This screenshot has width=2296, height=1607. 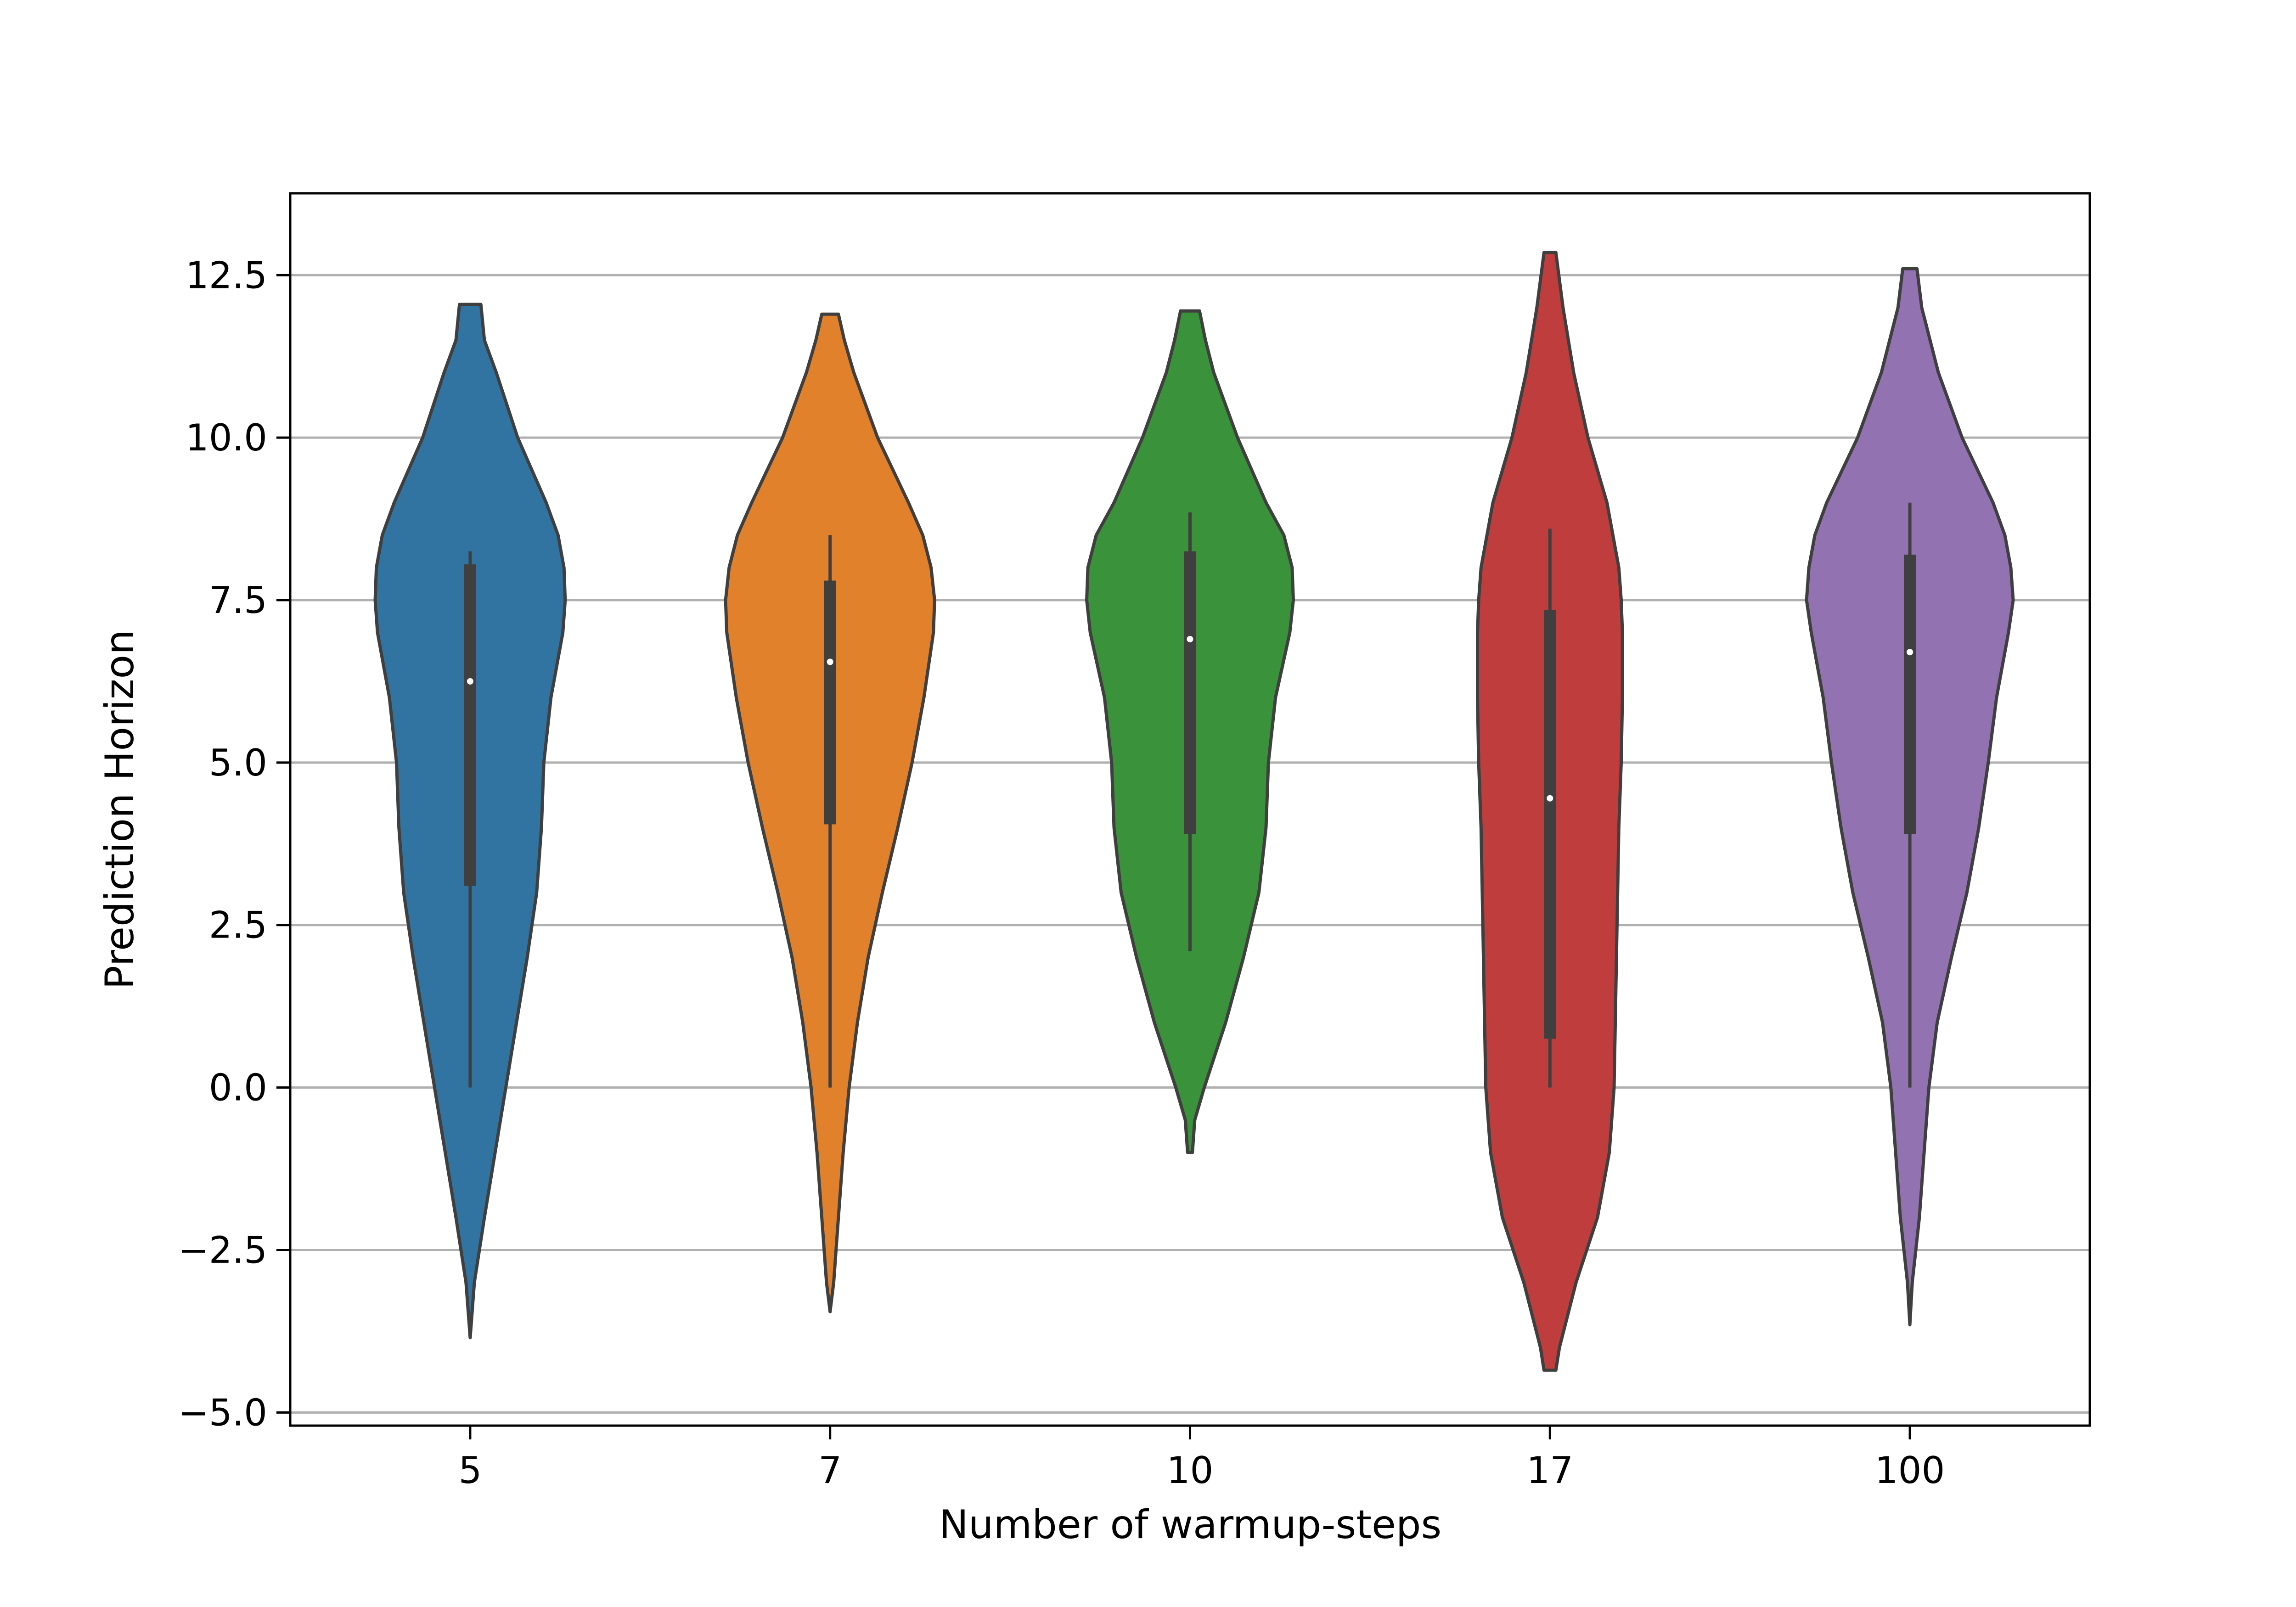 I want to click on x-axis-label: Number of warmup-steps, so click(x=1190, y=1525).